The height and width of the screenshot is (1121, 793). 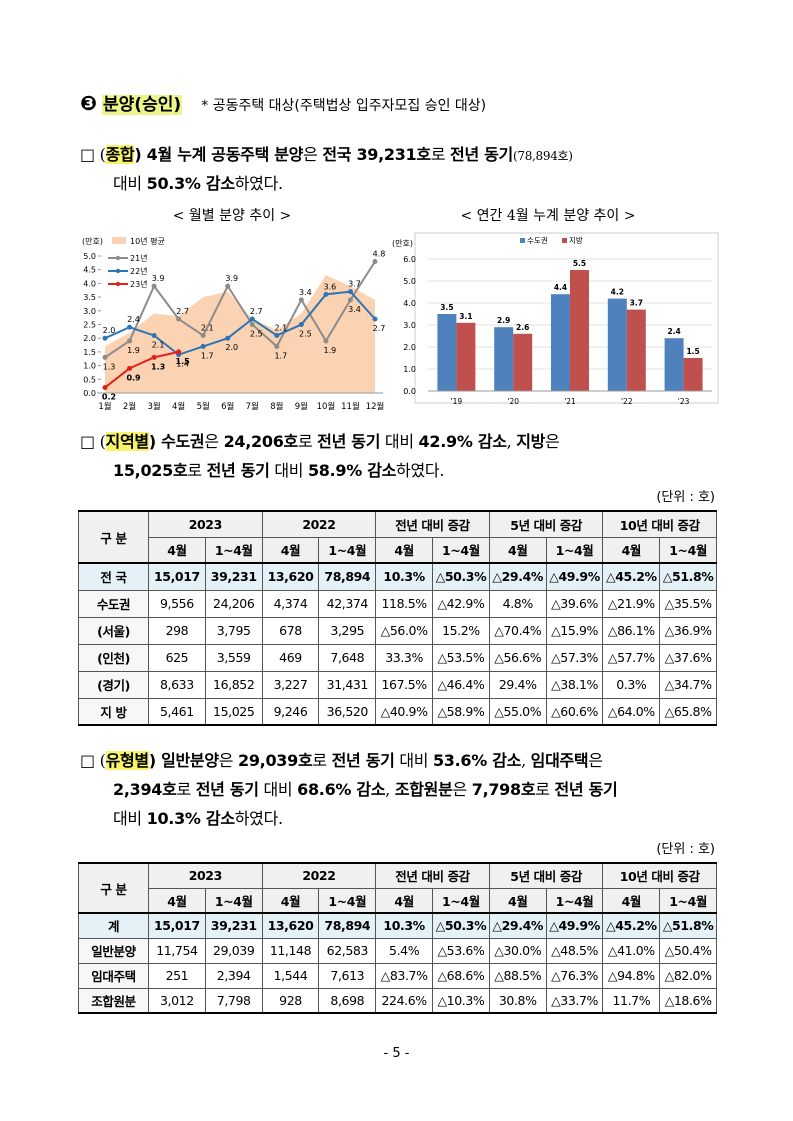 What do you see at coordinates (233, 975) in the screenshot?
I see `data-cell: 2,394` at bounding box center [233, 975].